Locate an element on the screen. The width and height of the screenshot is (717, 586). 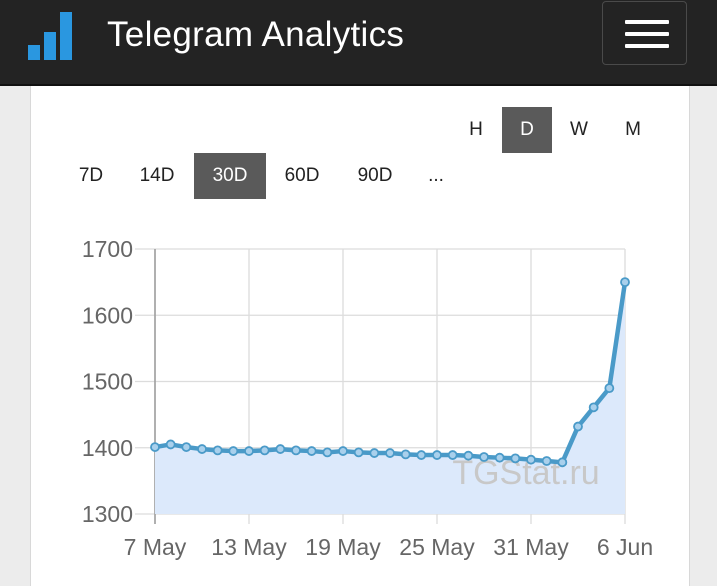
y-tick-label: 1400 is located at coordinates (107, 448).